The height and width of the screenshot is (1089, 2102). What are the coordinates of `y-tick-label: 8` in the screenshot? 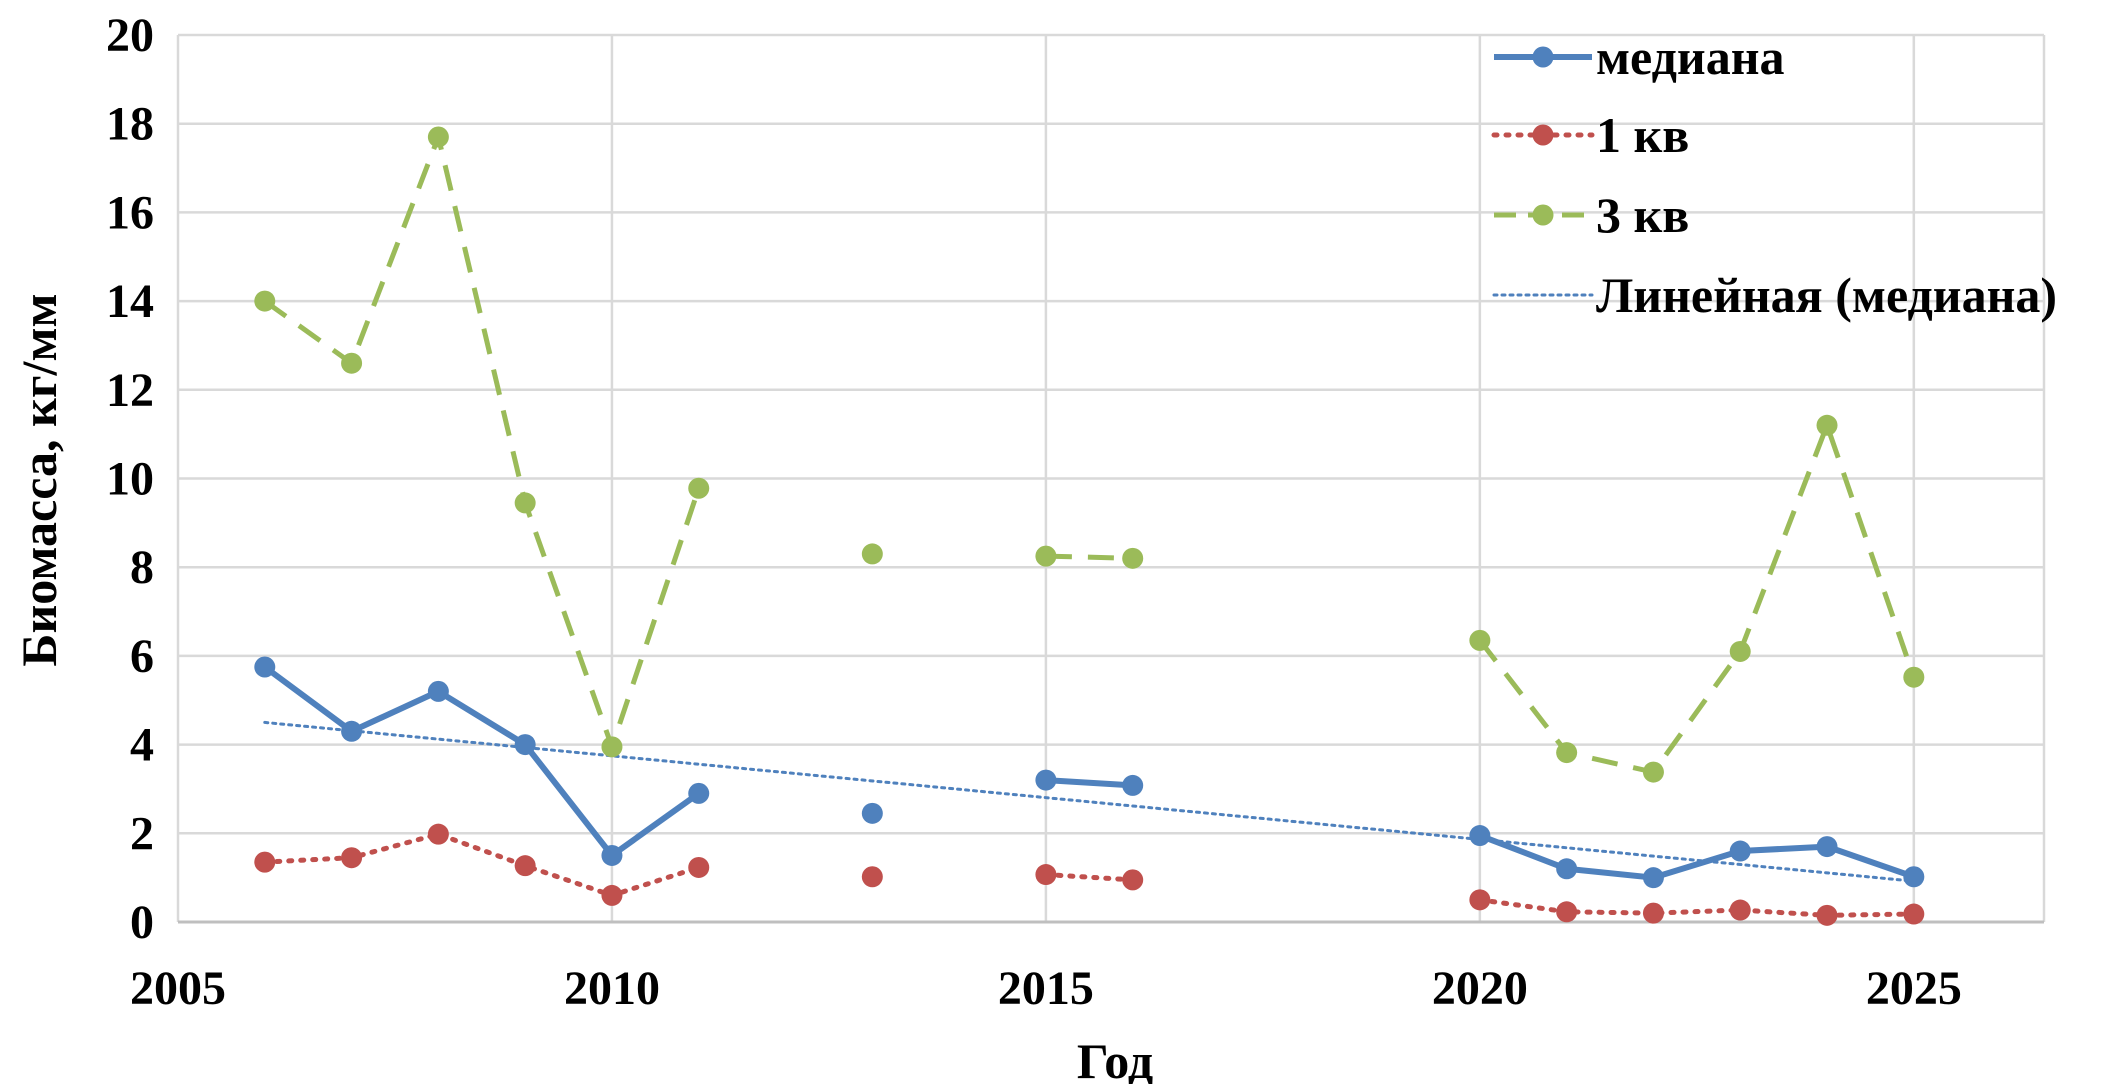 It's located at (142, 567).